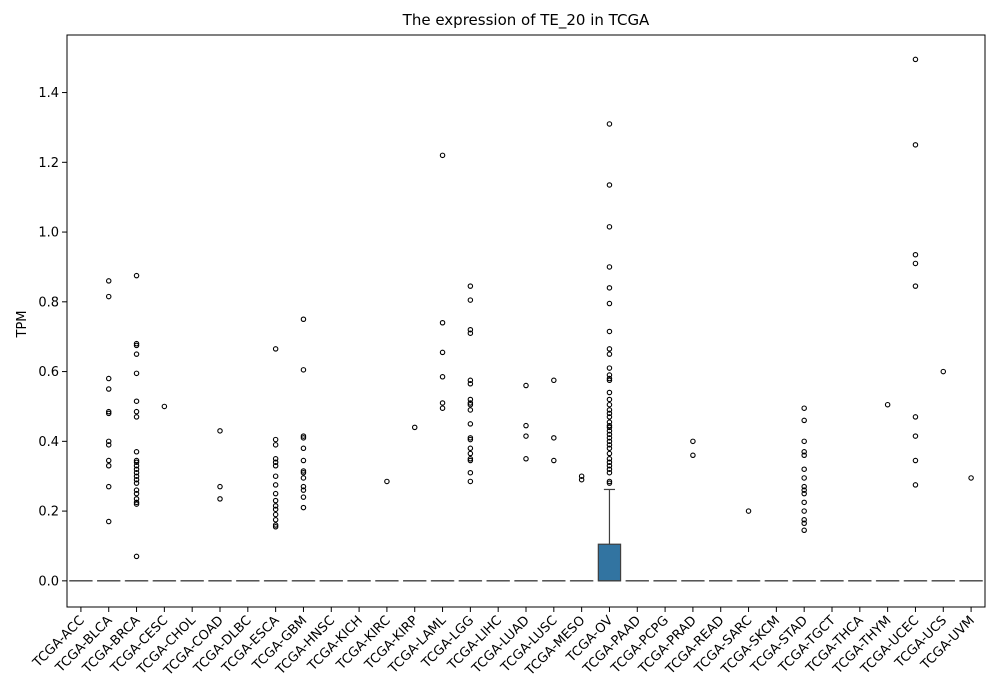  I want to click on y-tick-label: 1.4, so click(48, 93).